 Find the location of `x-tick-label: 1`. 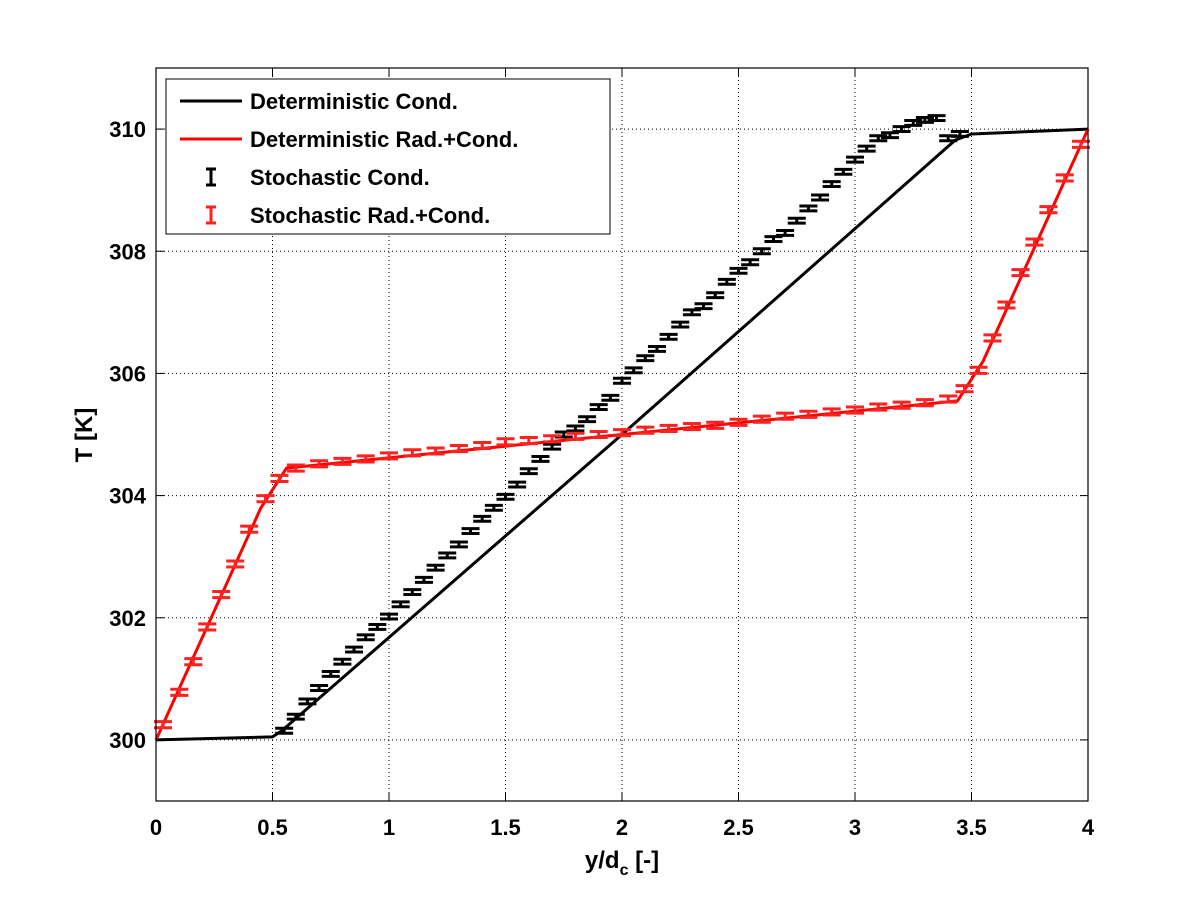

x-tick-label: 1 is located at coordinates (389, 827).